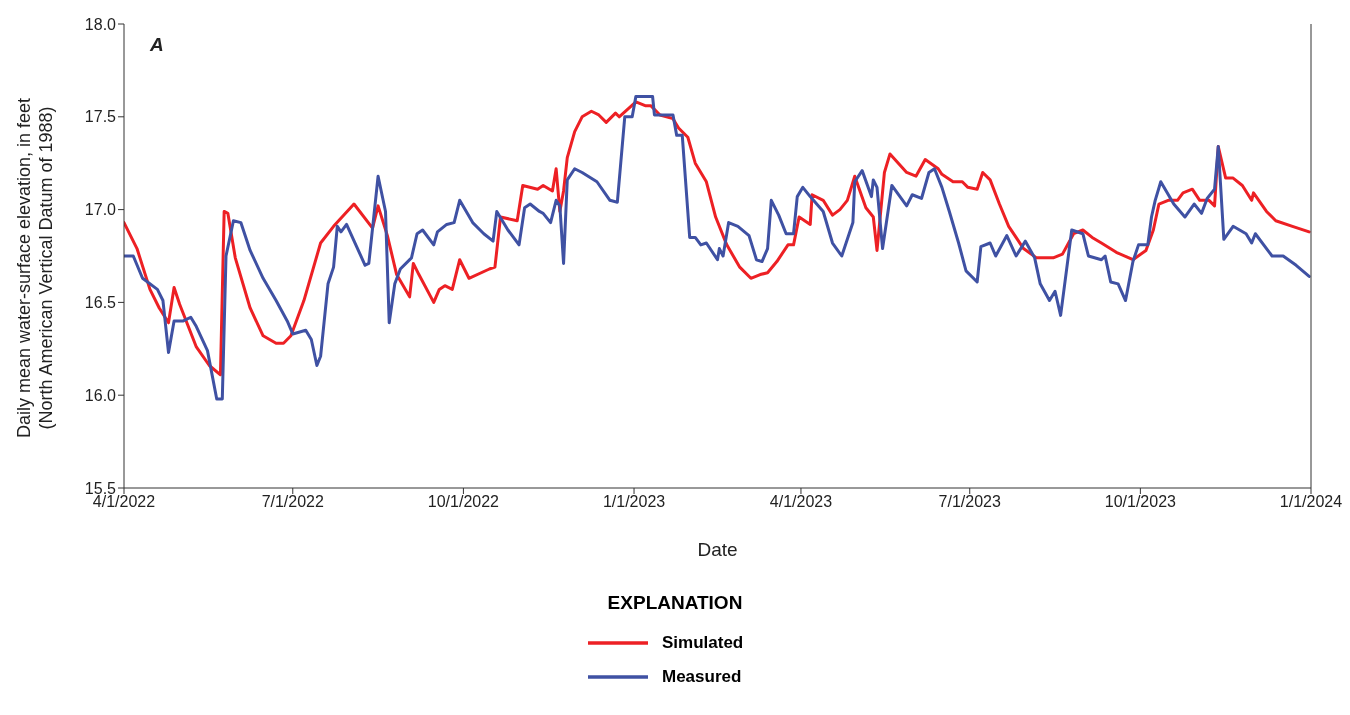  Describe the element at coordinates (801, 502) in the screenshot. I see `x-tick-label: 4/1/2023` at that location.